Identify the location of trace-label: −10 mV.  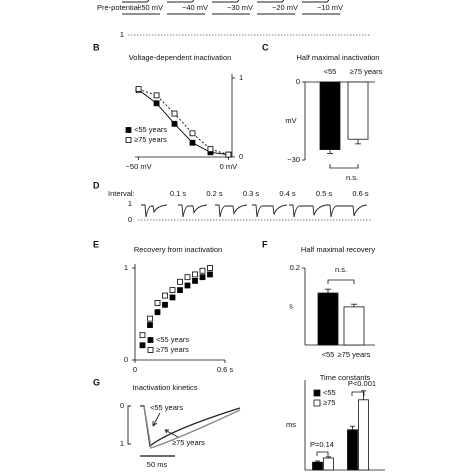
(330, 7).